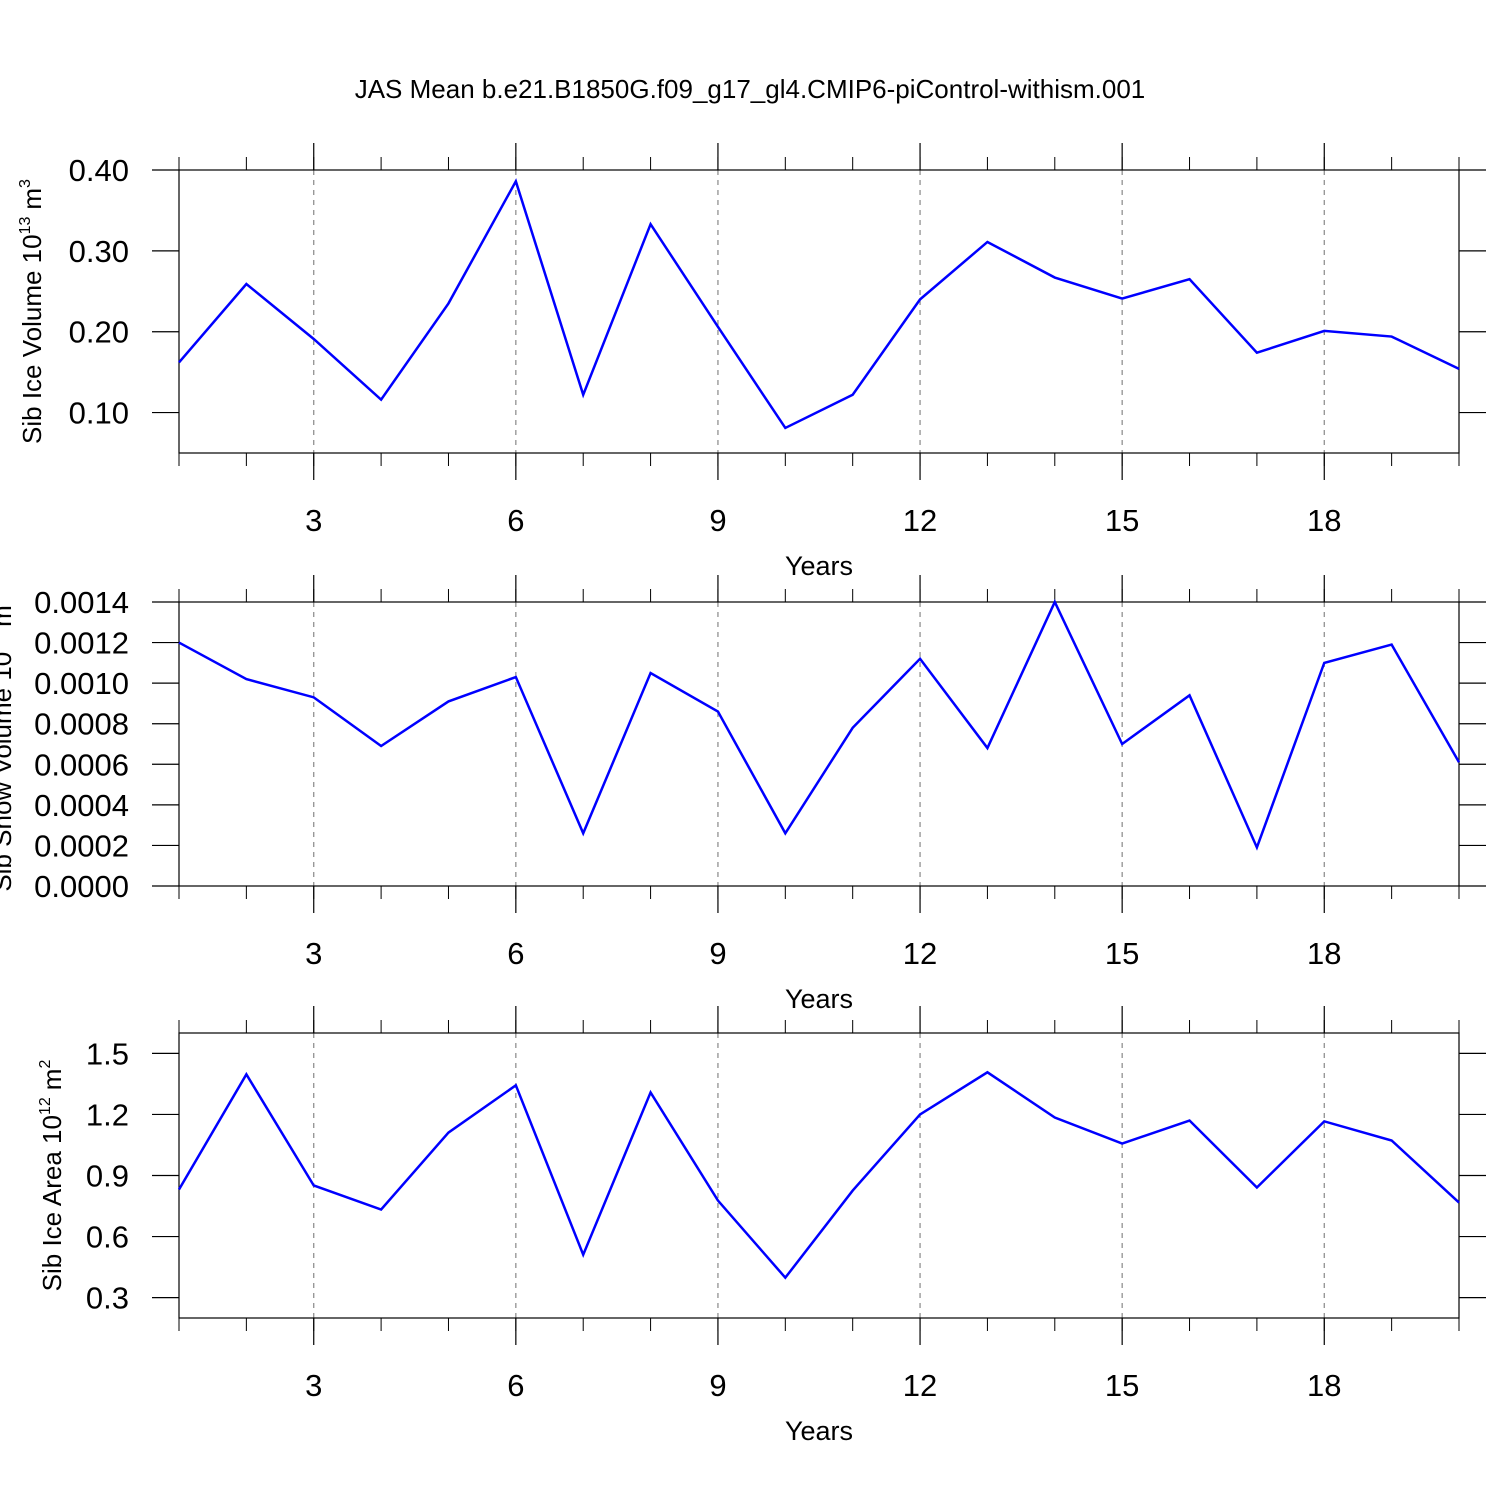  Describe the element at coordinates (81, 643) in the screenshot. I see `y-tick-label: 0.0012` at that location.